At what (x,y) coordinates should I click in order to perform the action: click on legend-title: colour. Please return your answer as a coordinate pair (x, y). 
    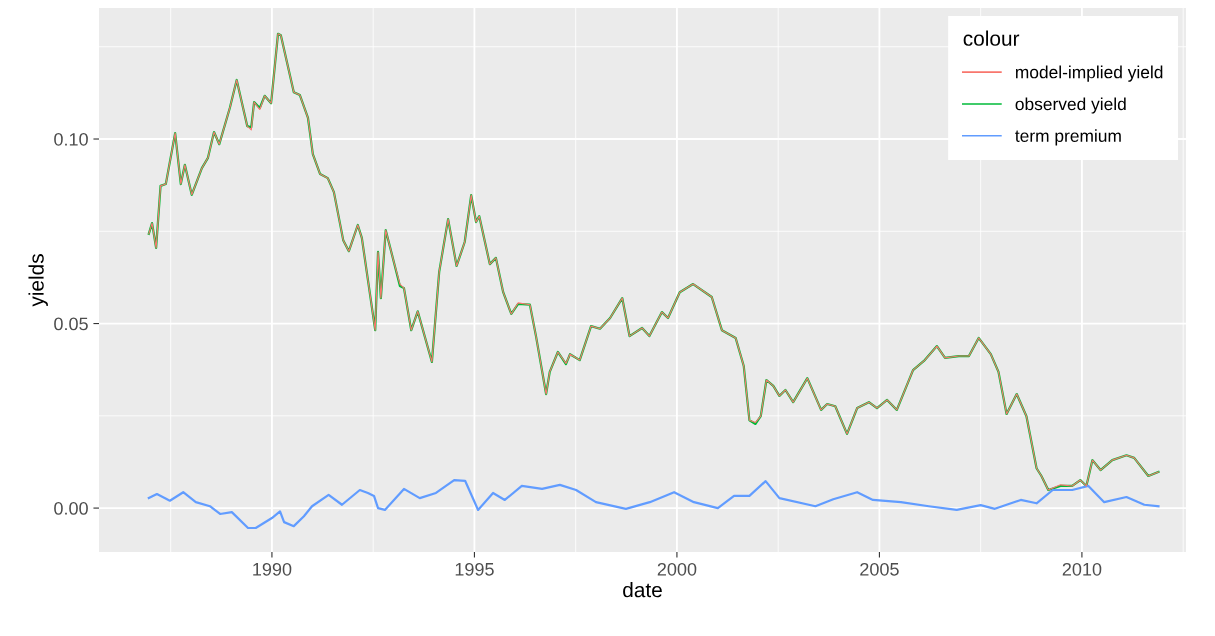
    Looking at the image, I should click on (991, 38).